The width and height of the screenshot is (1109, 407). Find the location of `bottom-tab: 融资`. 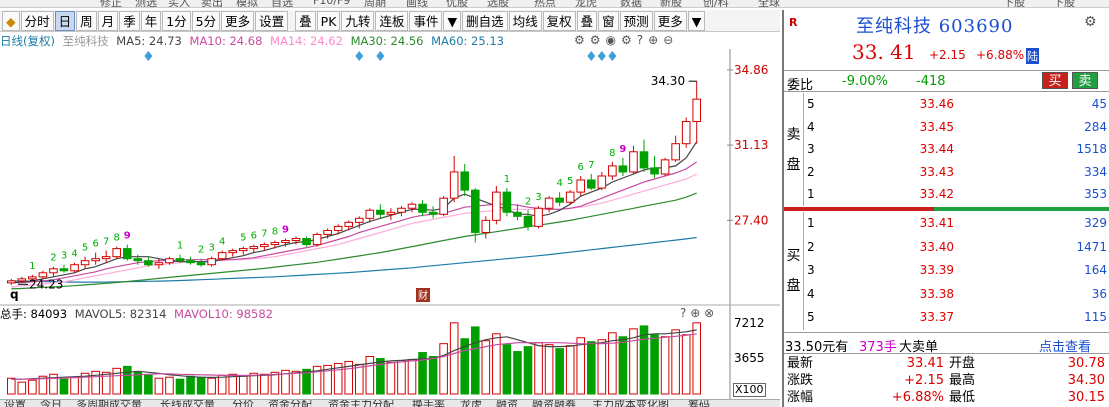

bottom-tab: 融资 is located at coordinates (507, 403).